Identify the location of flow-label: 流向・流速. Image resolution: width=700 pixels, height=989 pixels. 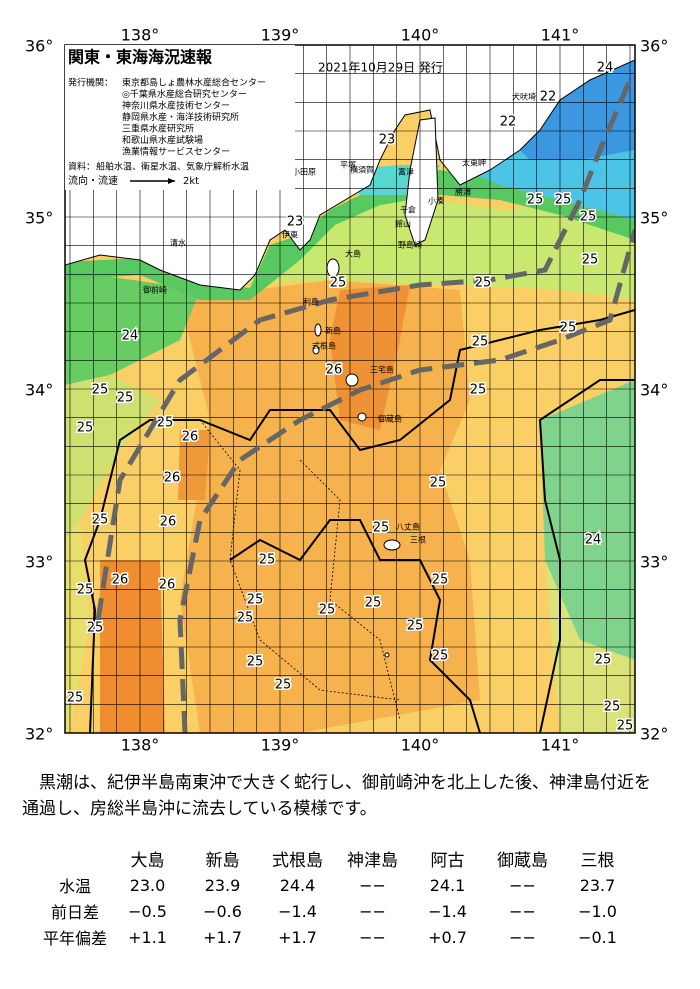
(93, 180).